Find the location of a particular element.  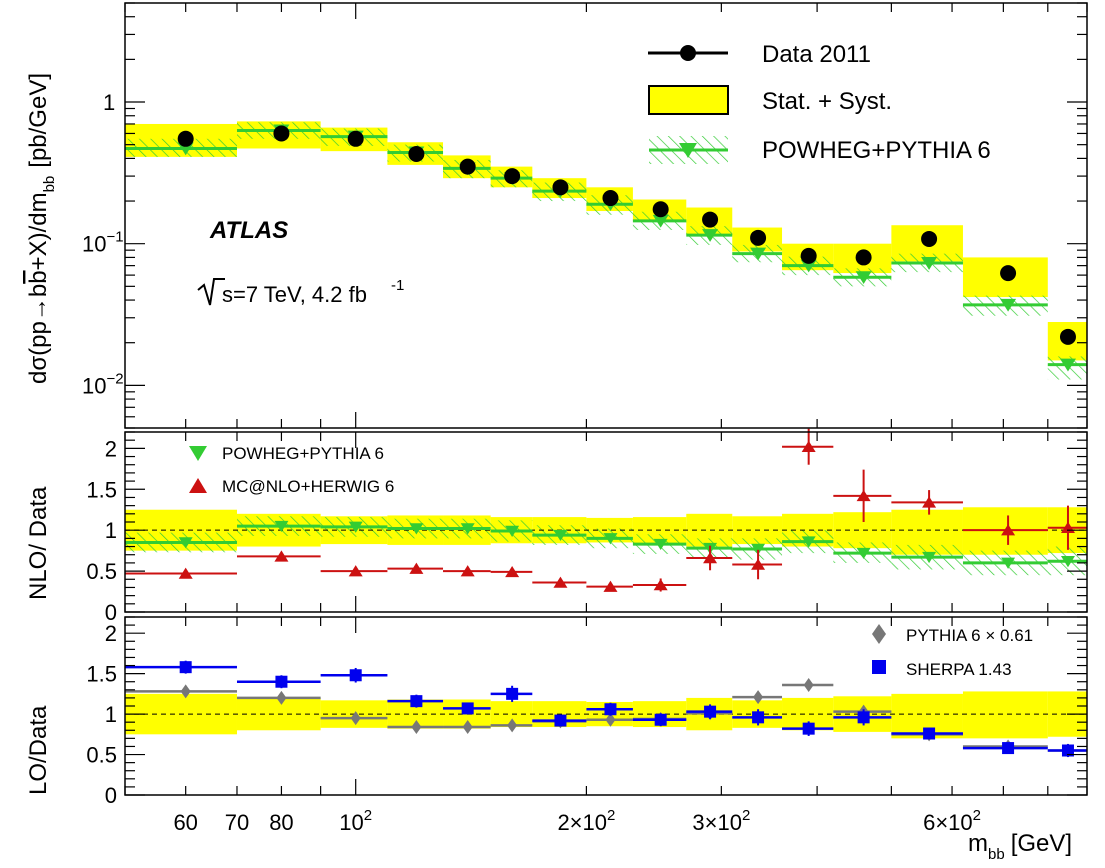

top-ylabel-unit: [pb/GeV] is located at coordinates (38, 120).